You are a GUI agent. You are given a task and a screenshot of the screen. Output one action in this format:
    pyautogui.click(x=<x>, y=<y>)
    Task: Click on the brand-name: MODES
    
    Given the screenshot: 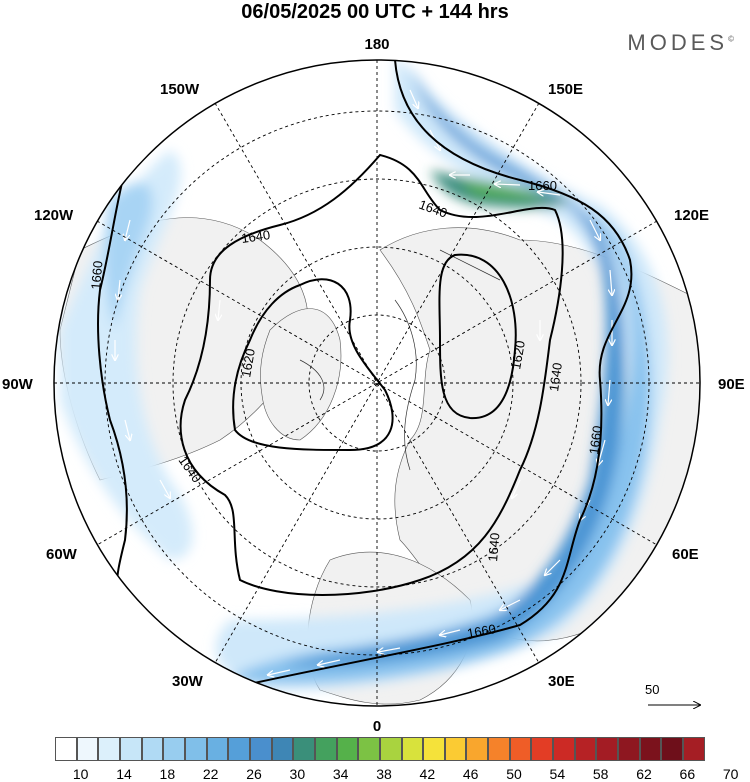 What is the action you would take?
    pyautogui.click(x=678, y=42)
    